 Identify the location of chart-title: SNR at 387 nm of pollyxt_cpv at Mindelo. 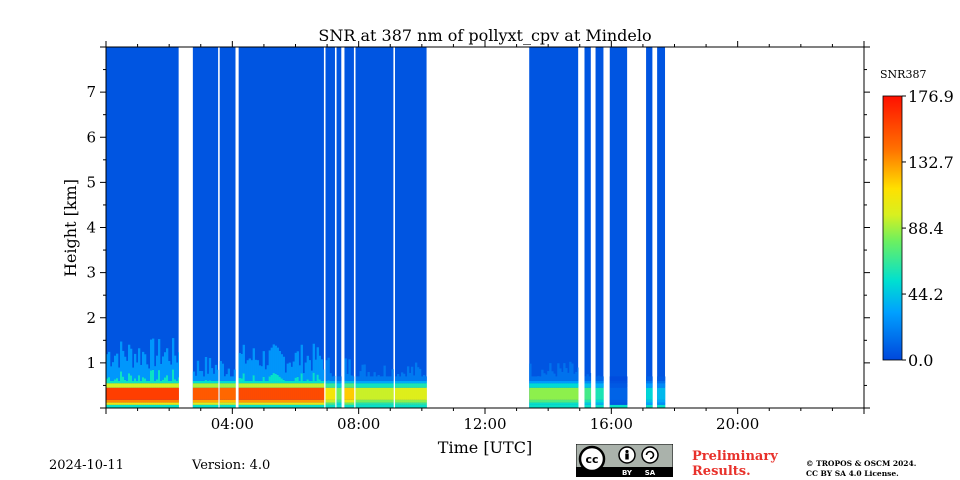
(484, 35).